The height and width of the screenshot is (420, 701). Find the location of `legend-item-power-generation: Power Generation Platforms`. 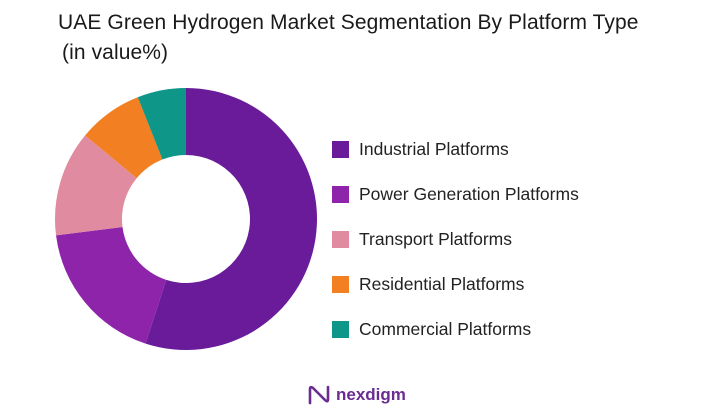

legend-item-power-generation: Power Generation Platforms is located at coordinates (455, 194).